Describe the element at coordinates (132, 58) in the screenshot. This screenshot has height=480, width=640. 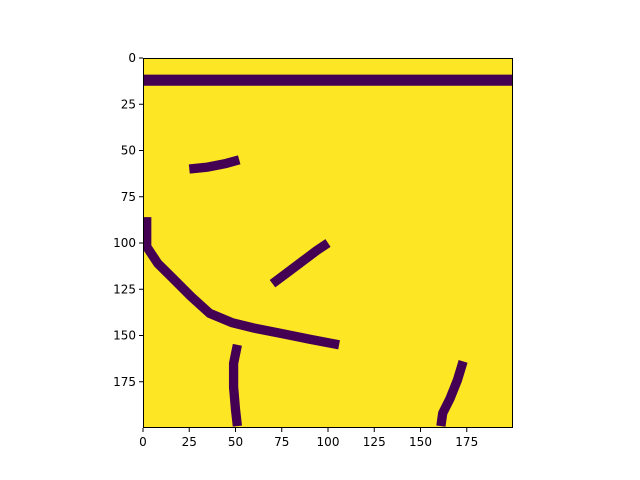
I see `y-tick-label: 0` at that location.